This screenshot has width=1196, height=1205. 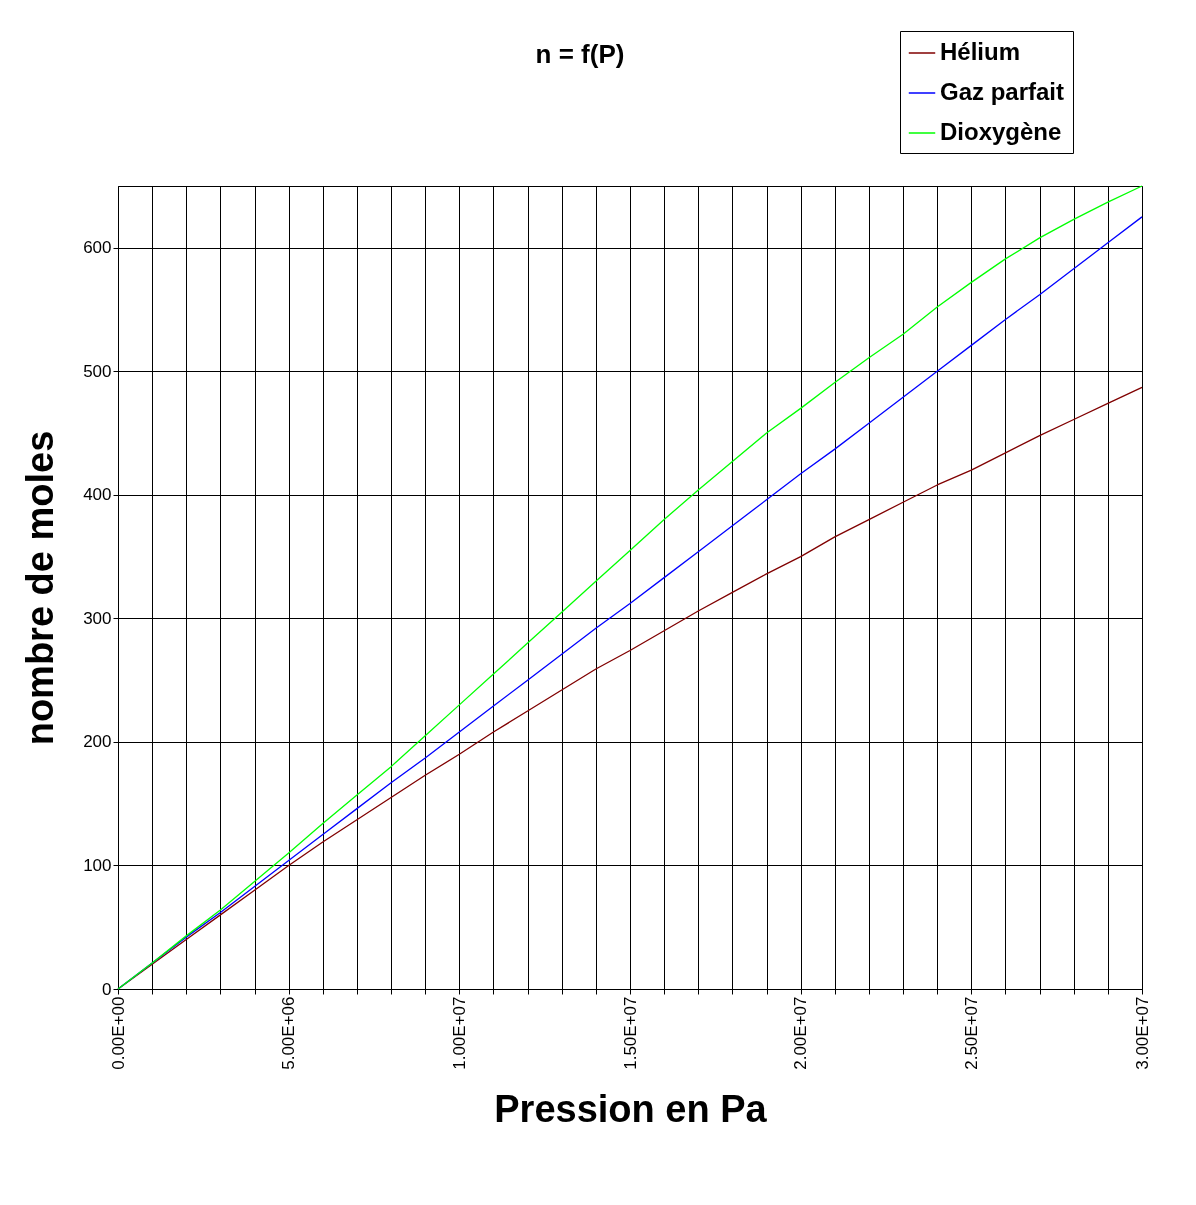 What do you see at coordinates (631, 1108) in the screenshot?
I see `x-axis-title: Pression en Pa` at bounding box center [631, 1108].